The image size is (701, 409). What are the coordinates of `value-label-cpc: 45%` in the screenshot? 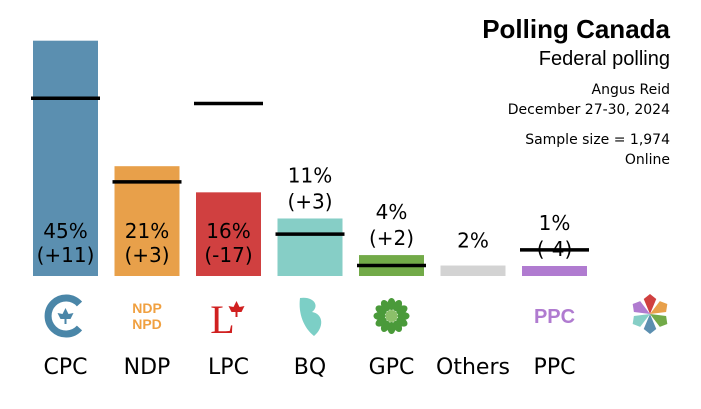 It's located at (65, 231).